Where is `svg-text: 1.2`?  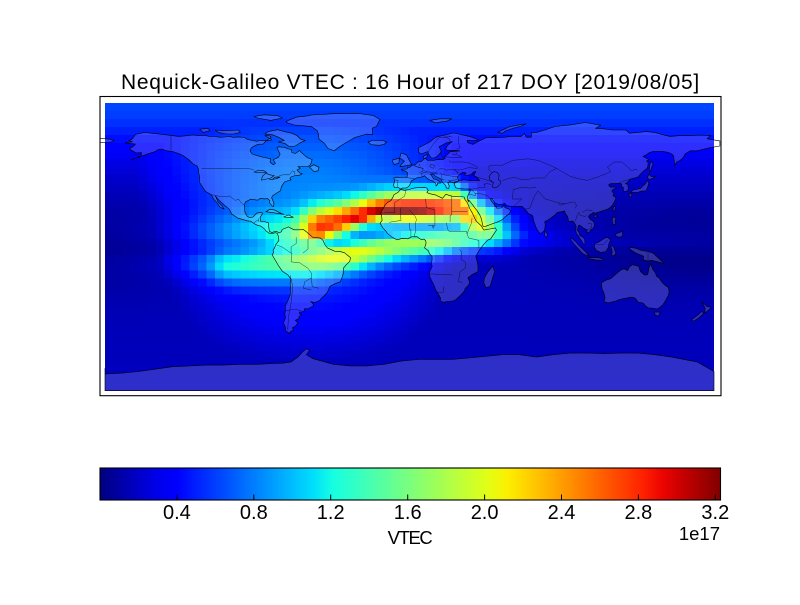 svg-text: 1.2 is located at coordinates (331, 513).